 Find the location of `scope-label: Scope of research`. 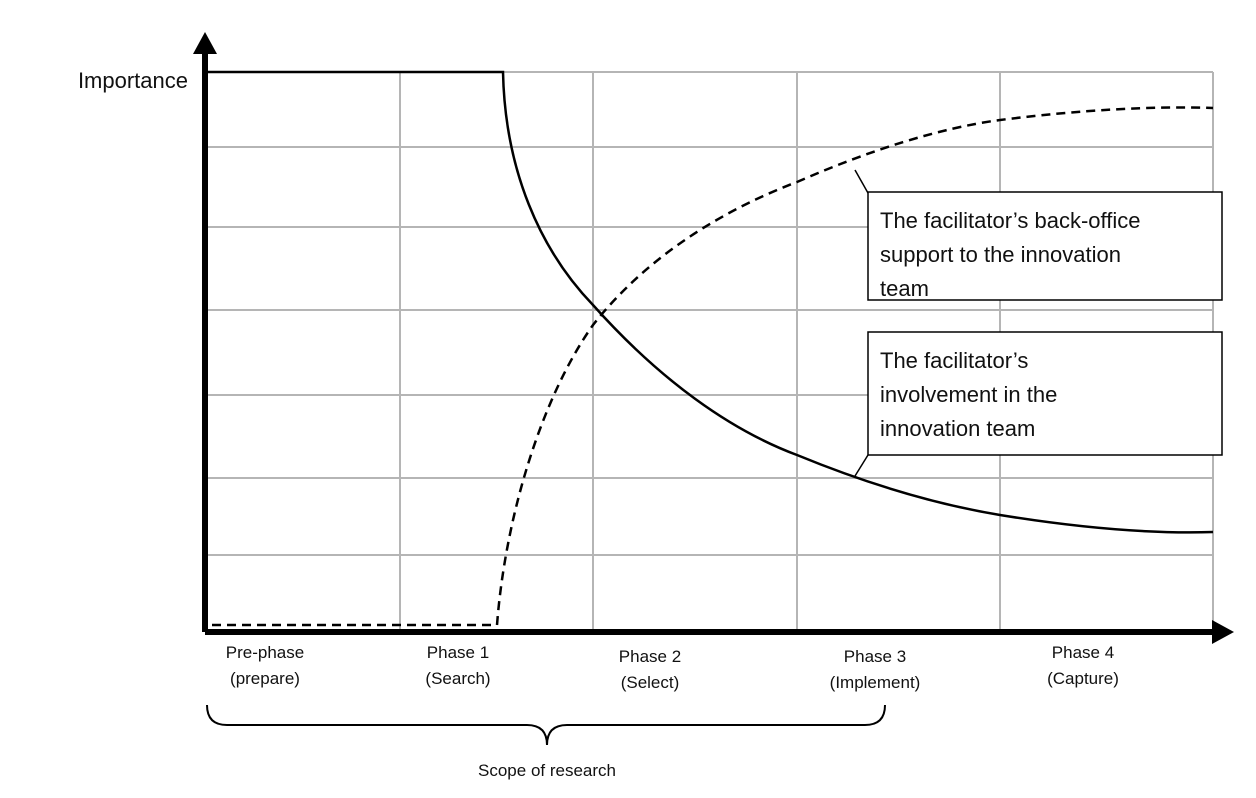

scope-label: Scope of research is located at coordinates (547, 770).